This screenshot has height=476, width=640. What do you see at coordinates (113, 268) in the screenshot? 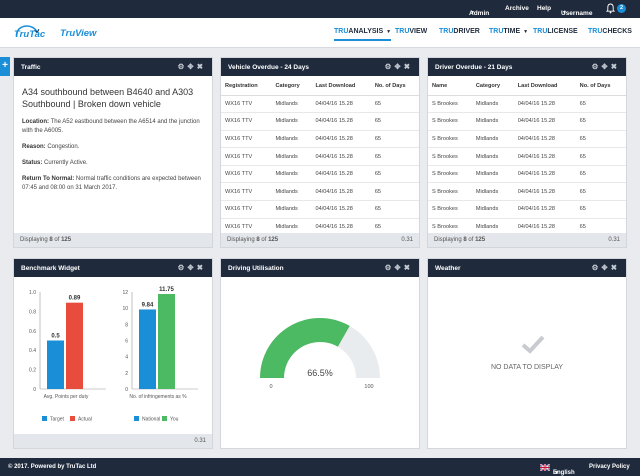
I see `widget-header: Benchmark Widget ⚙✥✖` at bounding box center [113, 268].